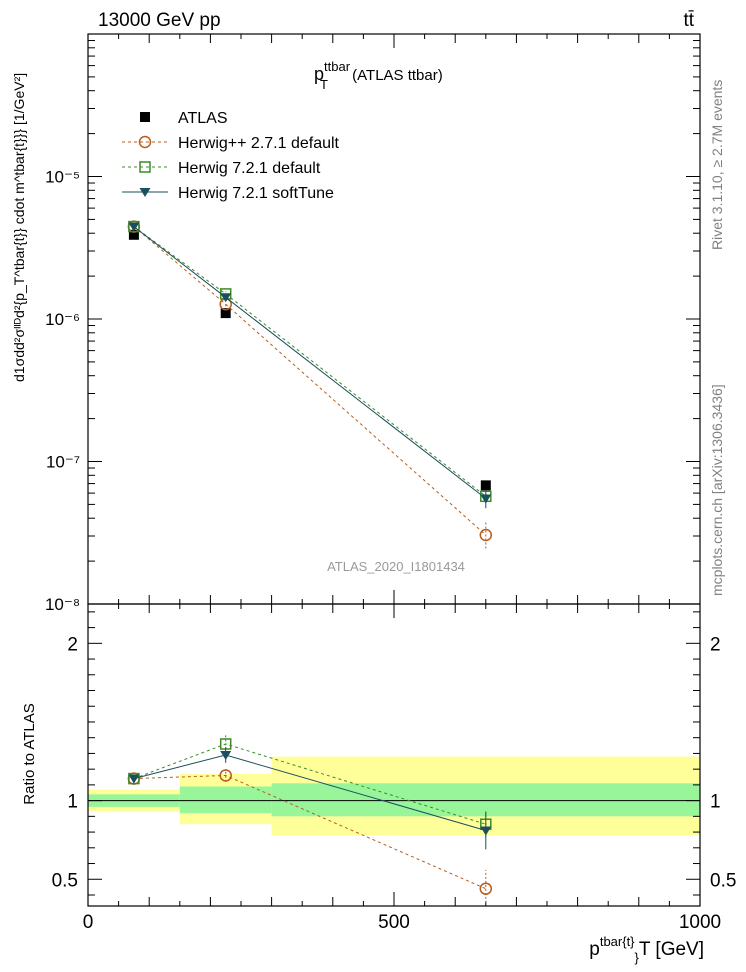 Image resolution: width=746 pixels, height=972 pixels. I want to click on rivet-label: Rivet 3.1.10, ≥ 2.7M events, so click(717, 165).